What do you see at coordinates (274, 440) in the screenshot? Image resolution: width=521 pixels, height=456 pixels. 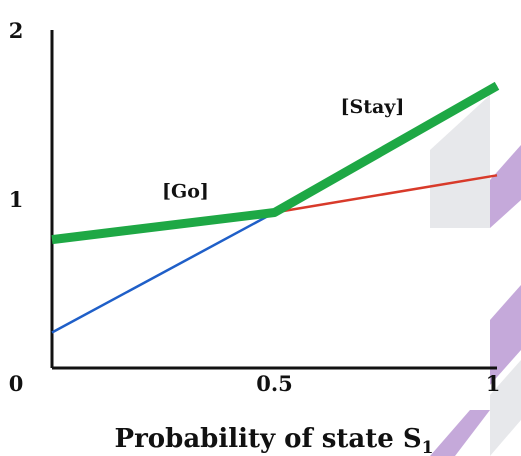 I see `x-axis-title: Probability of state S1` at bounding box center [274, 440].